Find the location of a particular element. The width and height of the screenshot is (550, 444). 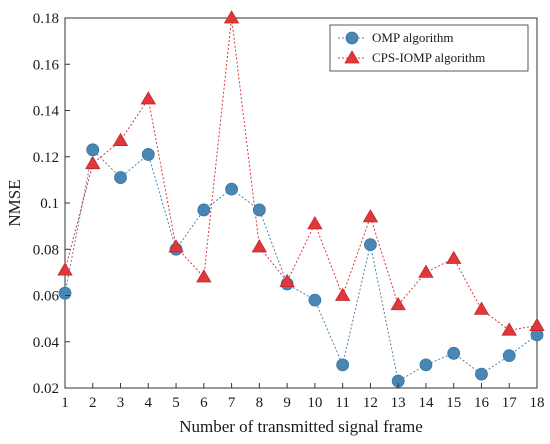

x-tick-label: 15 is located at coordinates (453, 403).